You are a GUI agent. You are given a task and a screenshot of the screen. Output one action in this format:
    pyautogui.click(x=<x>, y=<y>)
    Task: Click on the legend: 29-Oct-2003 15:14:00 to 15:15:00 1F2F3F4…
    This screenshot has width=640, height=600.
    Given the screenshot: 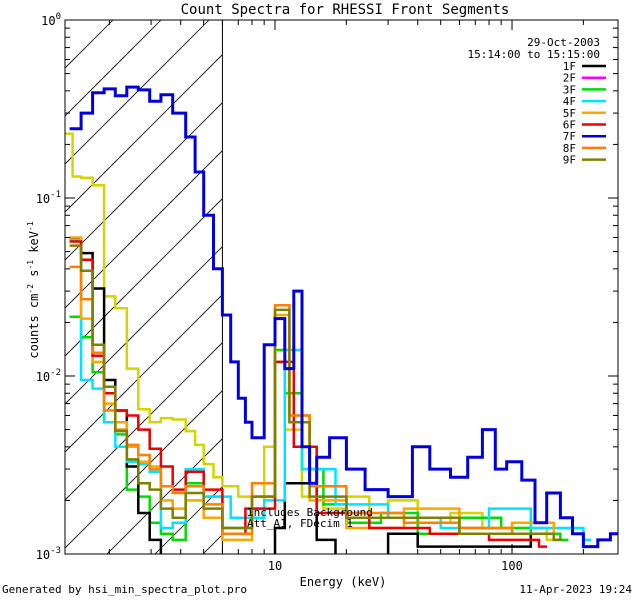 What is the action you would take?
    pyautogui.click(x=537, y=101)
    